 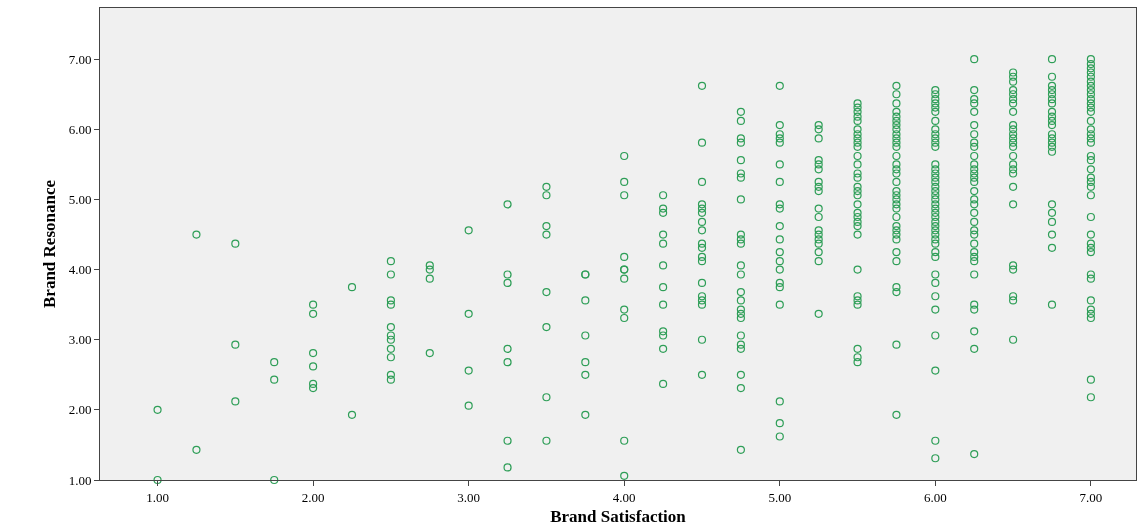 What do you see at coordinates (80, 340) in the screenshot?
I see `y-tick-label: 3.00` at bounding box center [80, 340].